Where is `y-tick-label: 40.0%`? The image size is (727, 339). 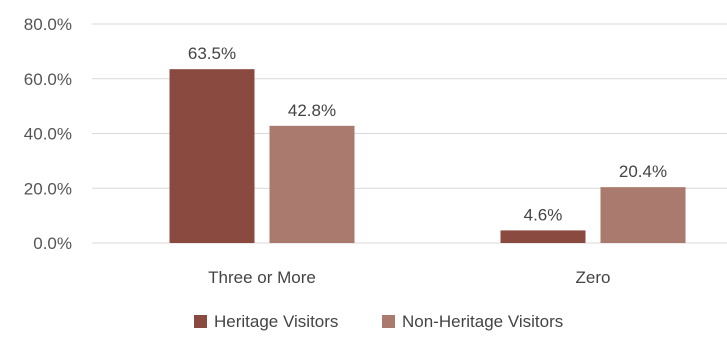 y-tick-label: 40.0% is located at coordinates (48, 134).